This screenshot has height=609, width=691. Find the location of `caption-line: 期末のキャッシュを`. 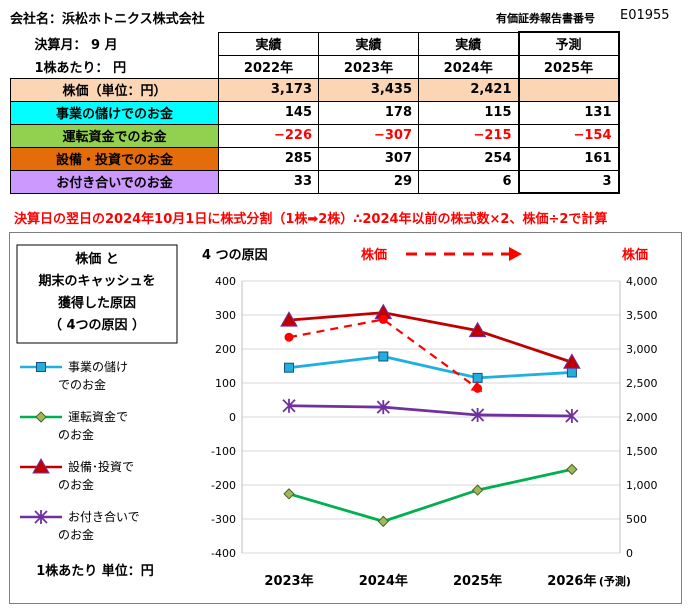

caption-line: 期末のキャッシュを is located at coordinates (96, 281).